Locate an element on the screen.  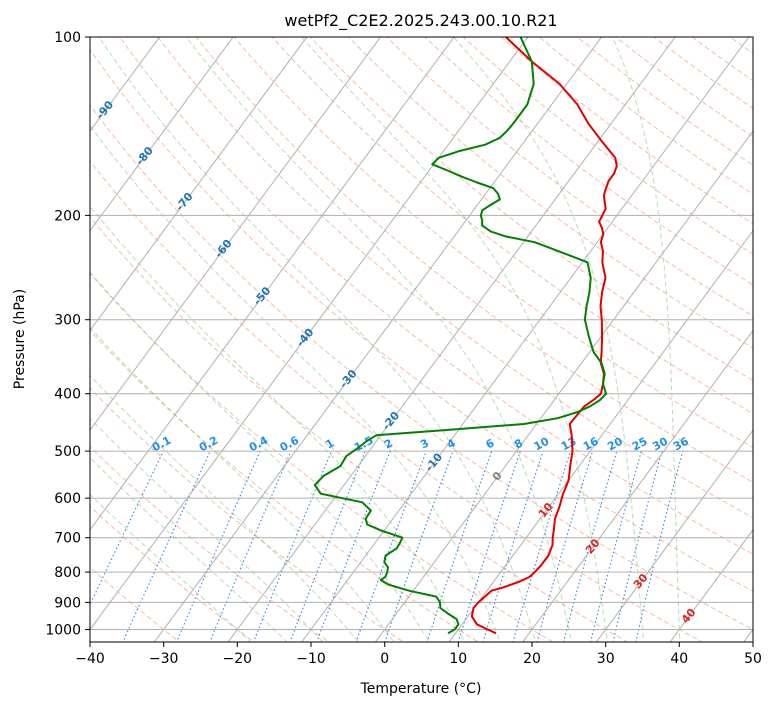
x-tick-label: 40 is located at coordinates (679, 659).